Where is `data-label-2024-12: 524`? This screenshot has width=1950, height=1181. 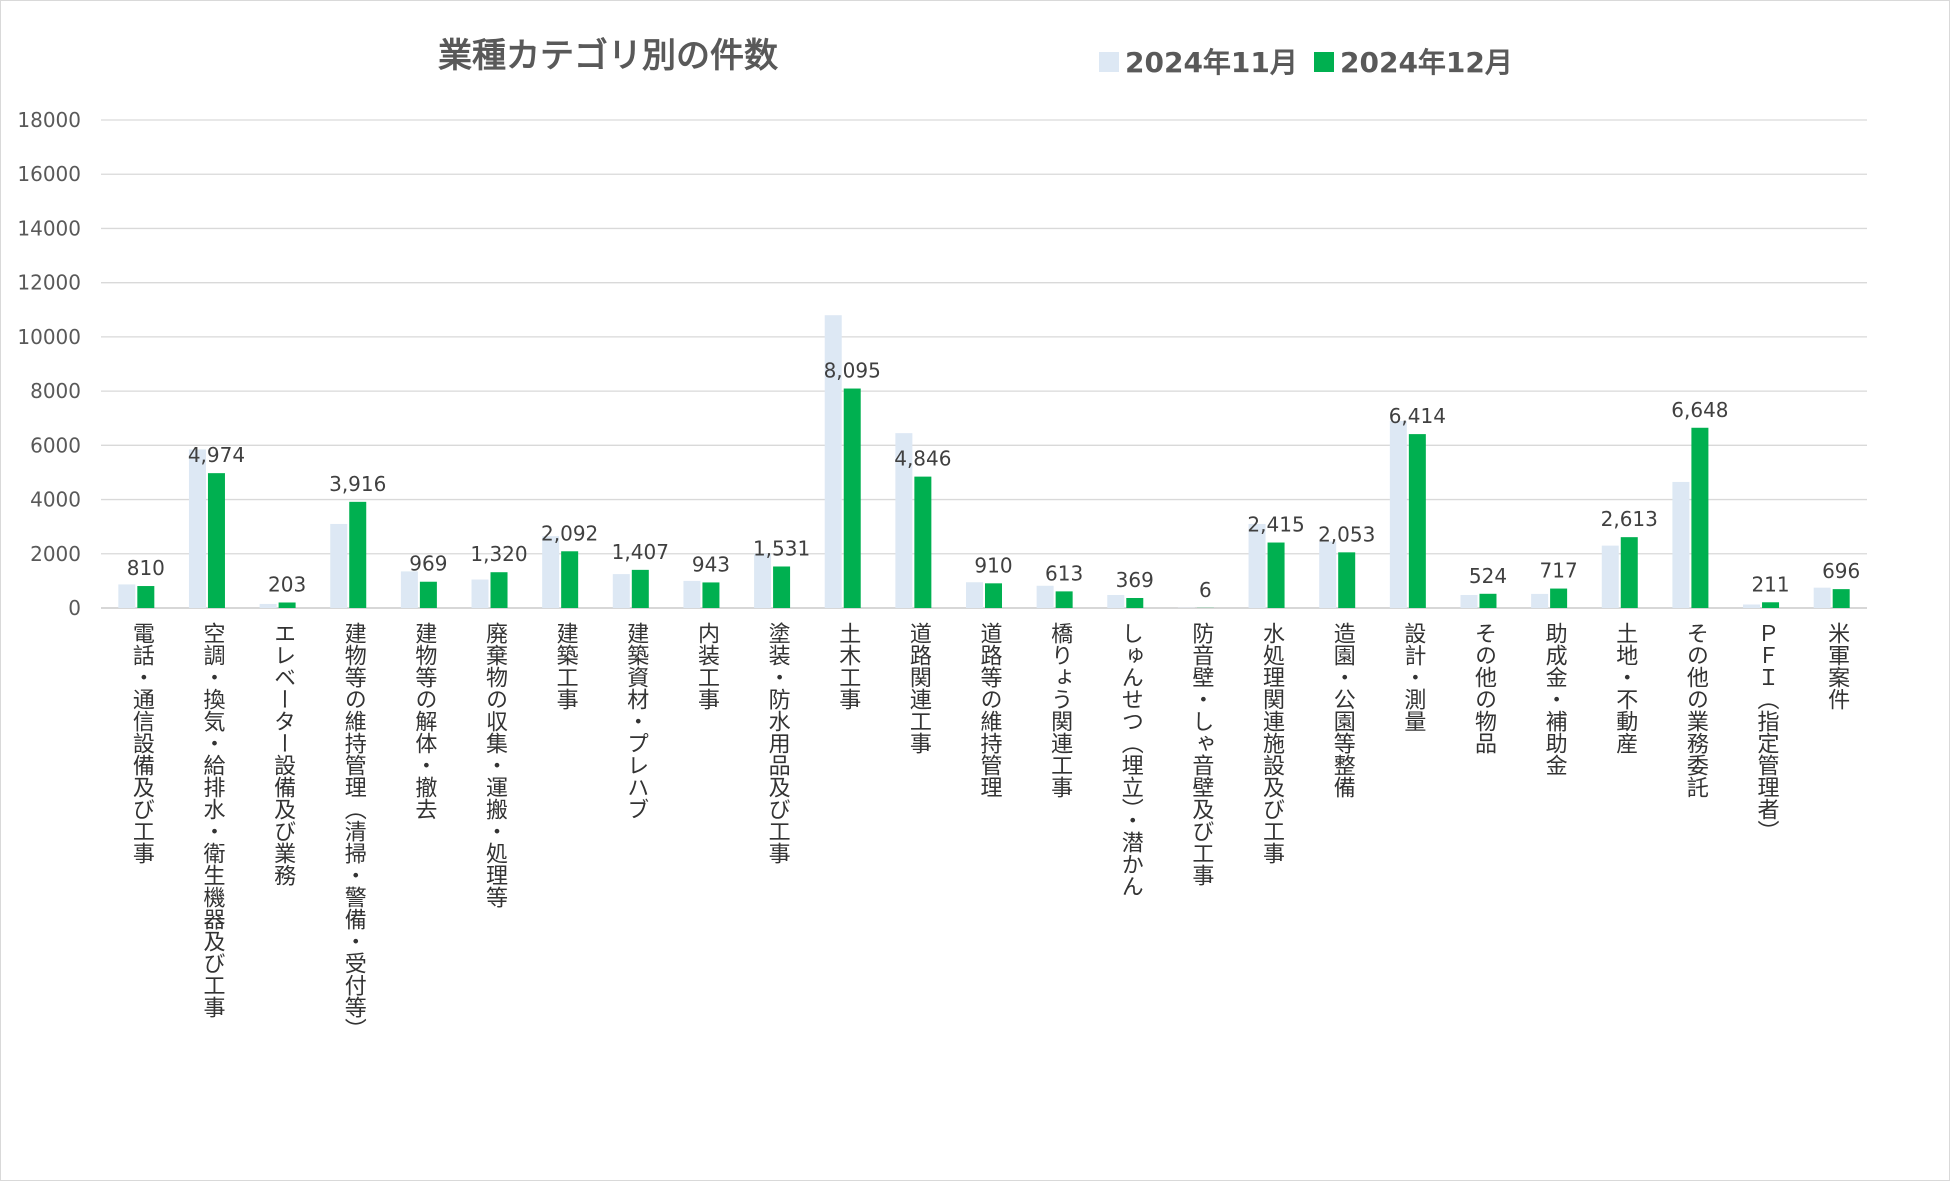 data-label-2024-12: 524 is located at coordinates (1488, 576).